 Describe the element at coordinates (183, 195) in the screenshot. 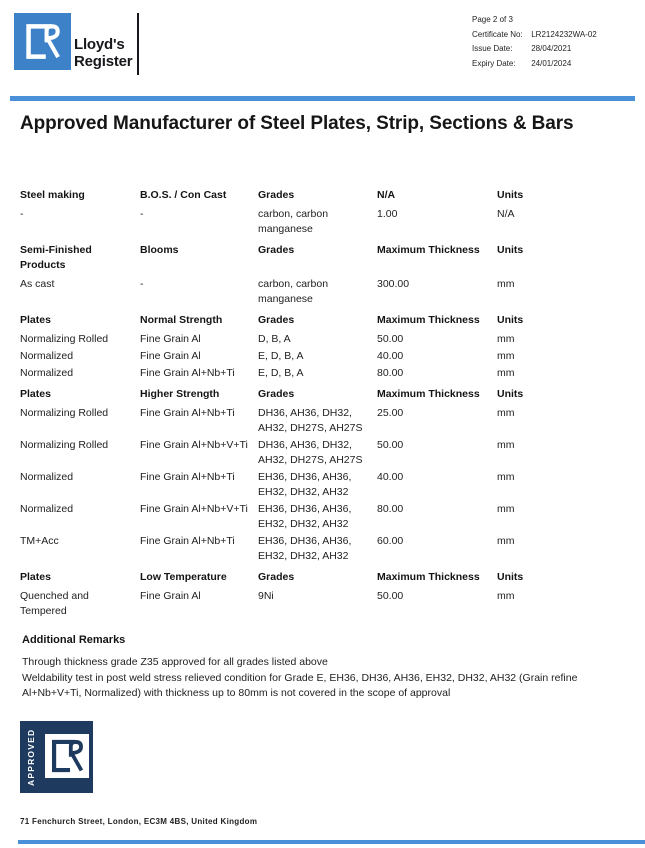

I see `table-cell: B.O.S. / Con Cast` at that location.